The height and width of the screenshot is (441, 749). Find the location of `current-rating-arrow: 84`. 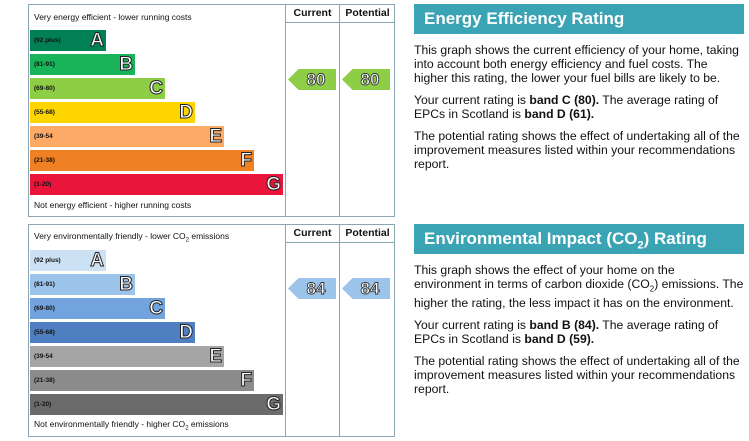

current-rating-arrow: 84 is located at coordinates (312, 288).